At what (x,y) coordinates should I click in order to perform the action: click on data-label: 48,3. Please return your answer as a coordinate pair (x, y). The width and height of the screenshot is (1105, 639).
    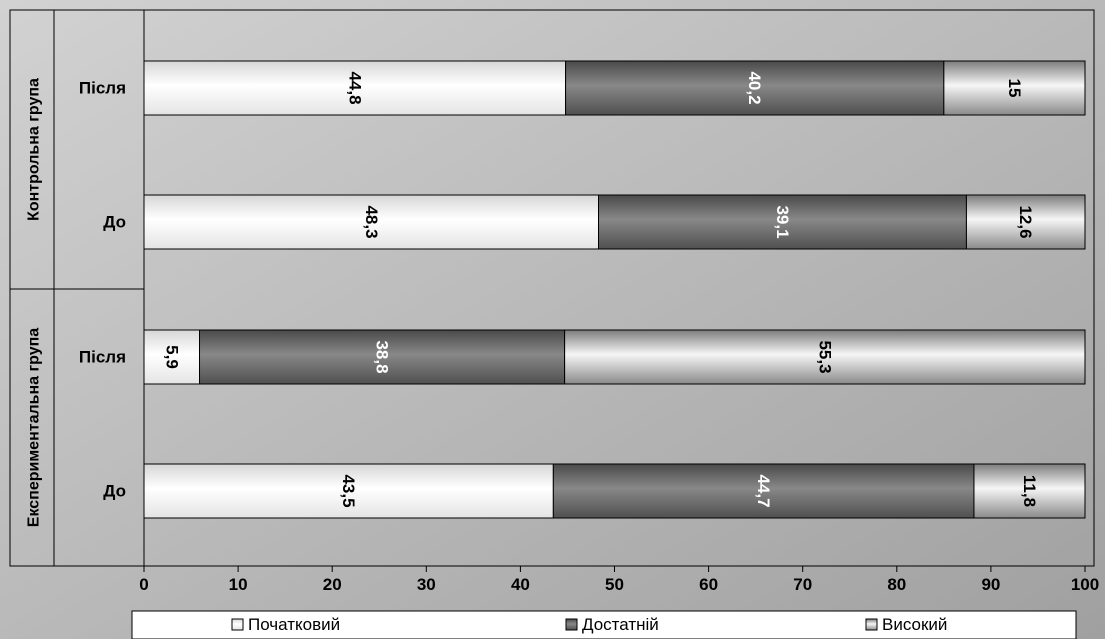
    Looking at the image, I should click on (371, 221).